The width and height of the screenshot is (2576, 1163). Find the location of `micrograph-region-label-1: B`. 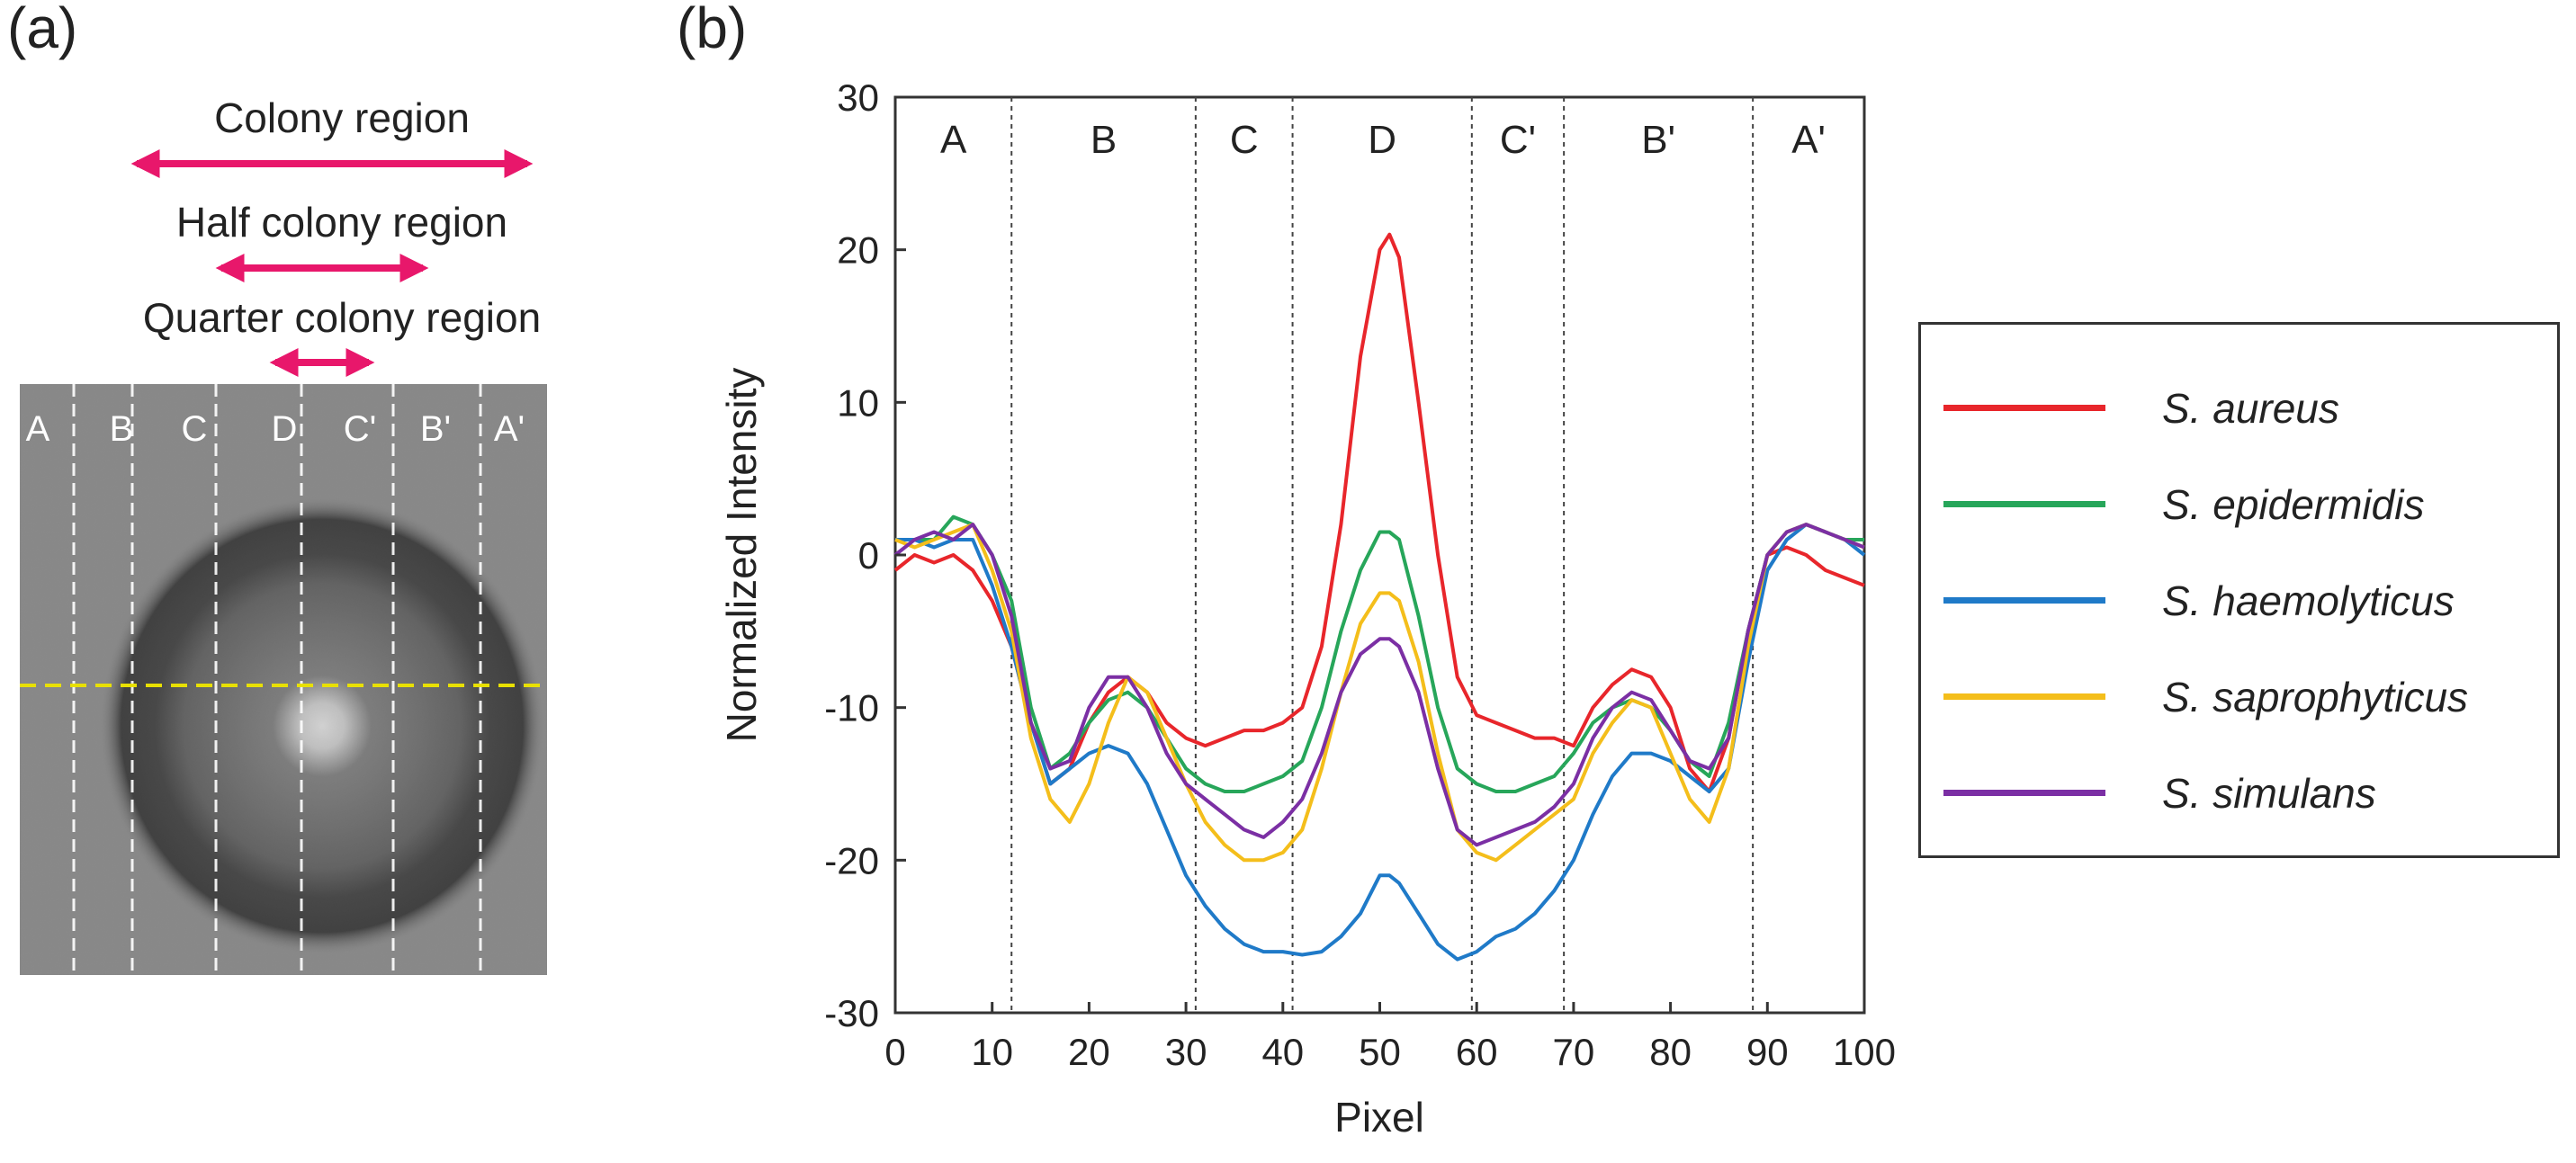

micrograph-region-label-1: B is located at coordinates (122, 429).